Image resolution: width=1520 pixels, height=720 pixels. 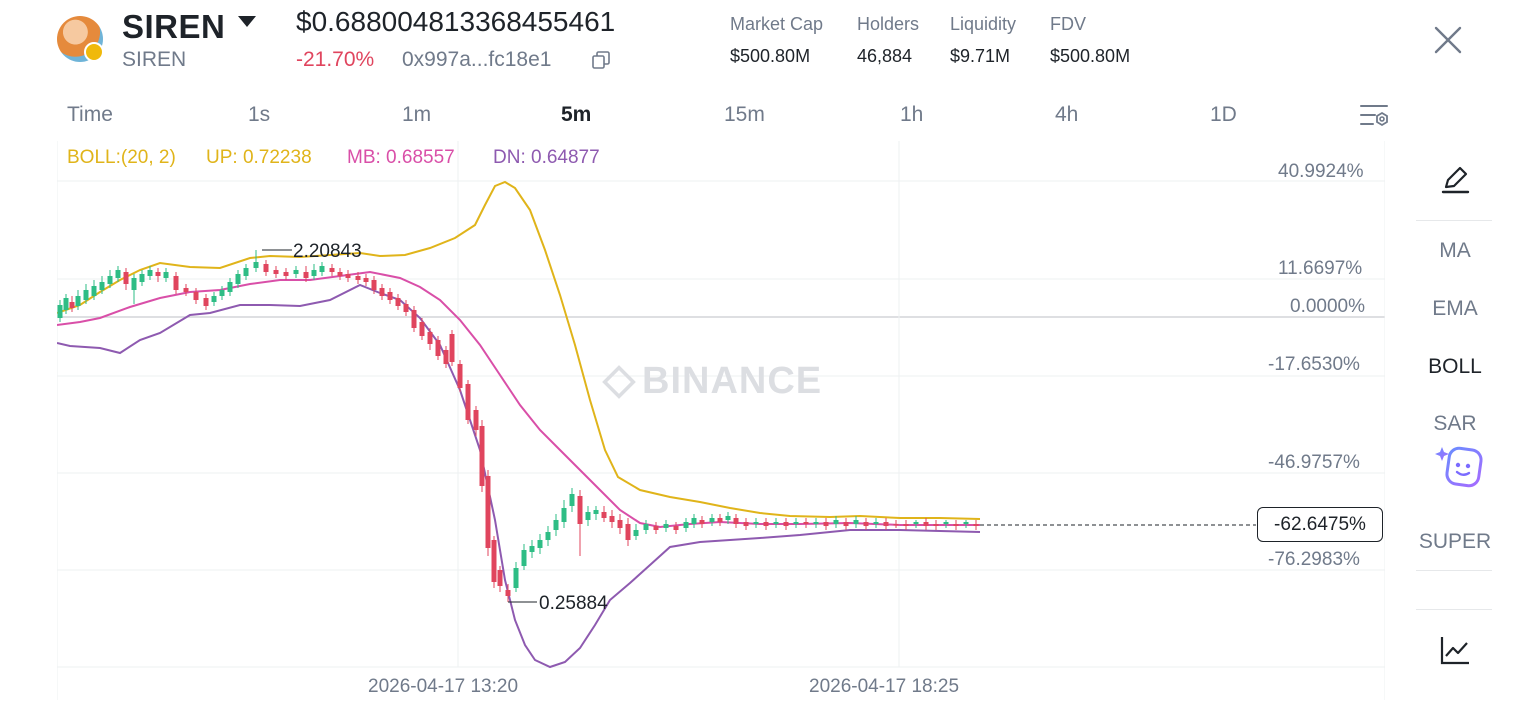 What do you see at coordinates (1455, 650) in the screenshot?
I see `indicator-chart-icon` at bounding box center [1455, 650].